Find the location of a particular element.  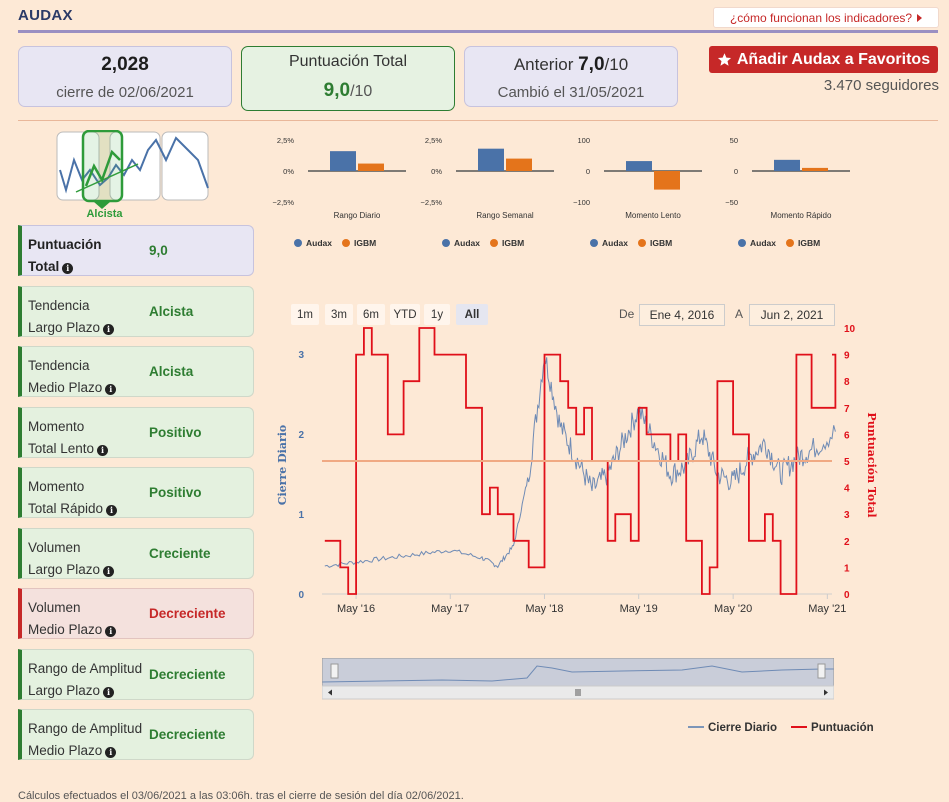

indicator-name-line2: Largo Plazo is located at coordinates (64, 327).